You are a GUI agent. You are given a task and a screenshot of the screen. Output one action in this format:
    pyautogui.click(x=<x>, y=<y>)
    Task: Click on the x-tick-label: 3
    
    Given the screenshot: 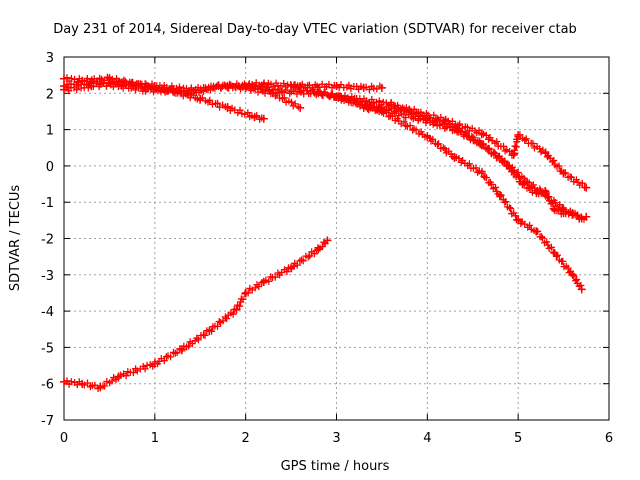 What is the action you would take?
    pyautogui.click(x=336, y=438)
    